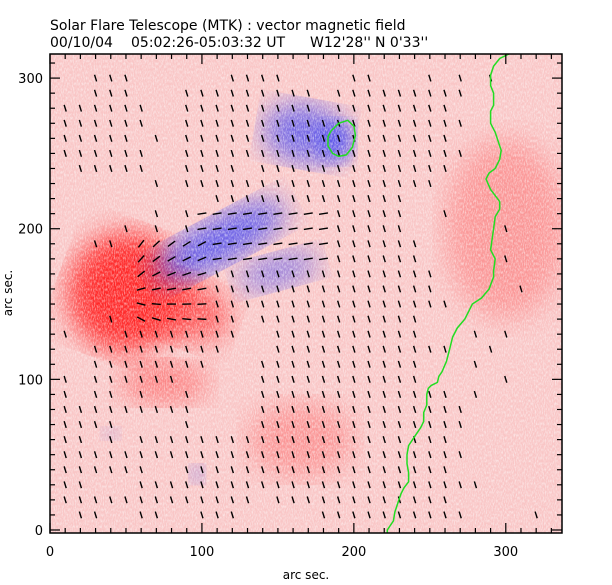  I want to click on x-tick-label: 200, so click(353, 552).